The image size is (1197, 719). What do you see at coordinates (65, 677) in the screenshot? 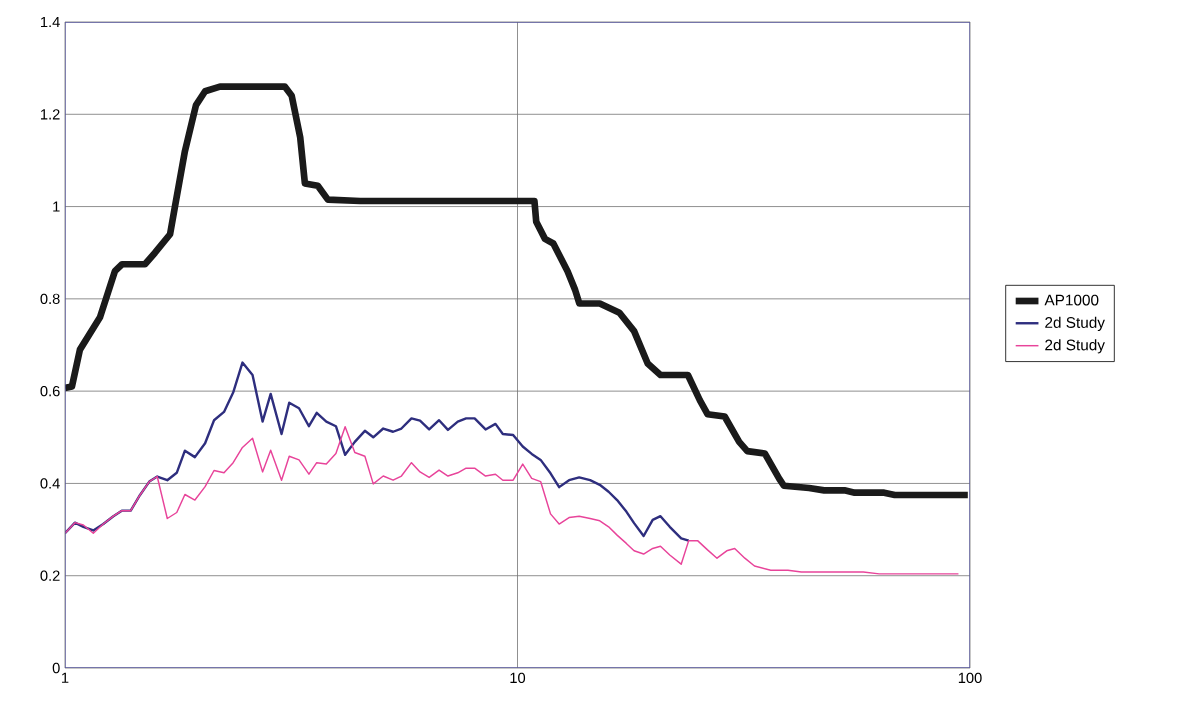
I see `x-tick-label: 1` at bounding box center [65, 677].